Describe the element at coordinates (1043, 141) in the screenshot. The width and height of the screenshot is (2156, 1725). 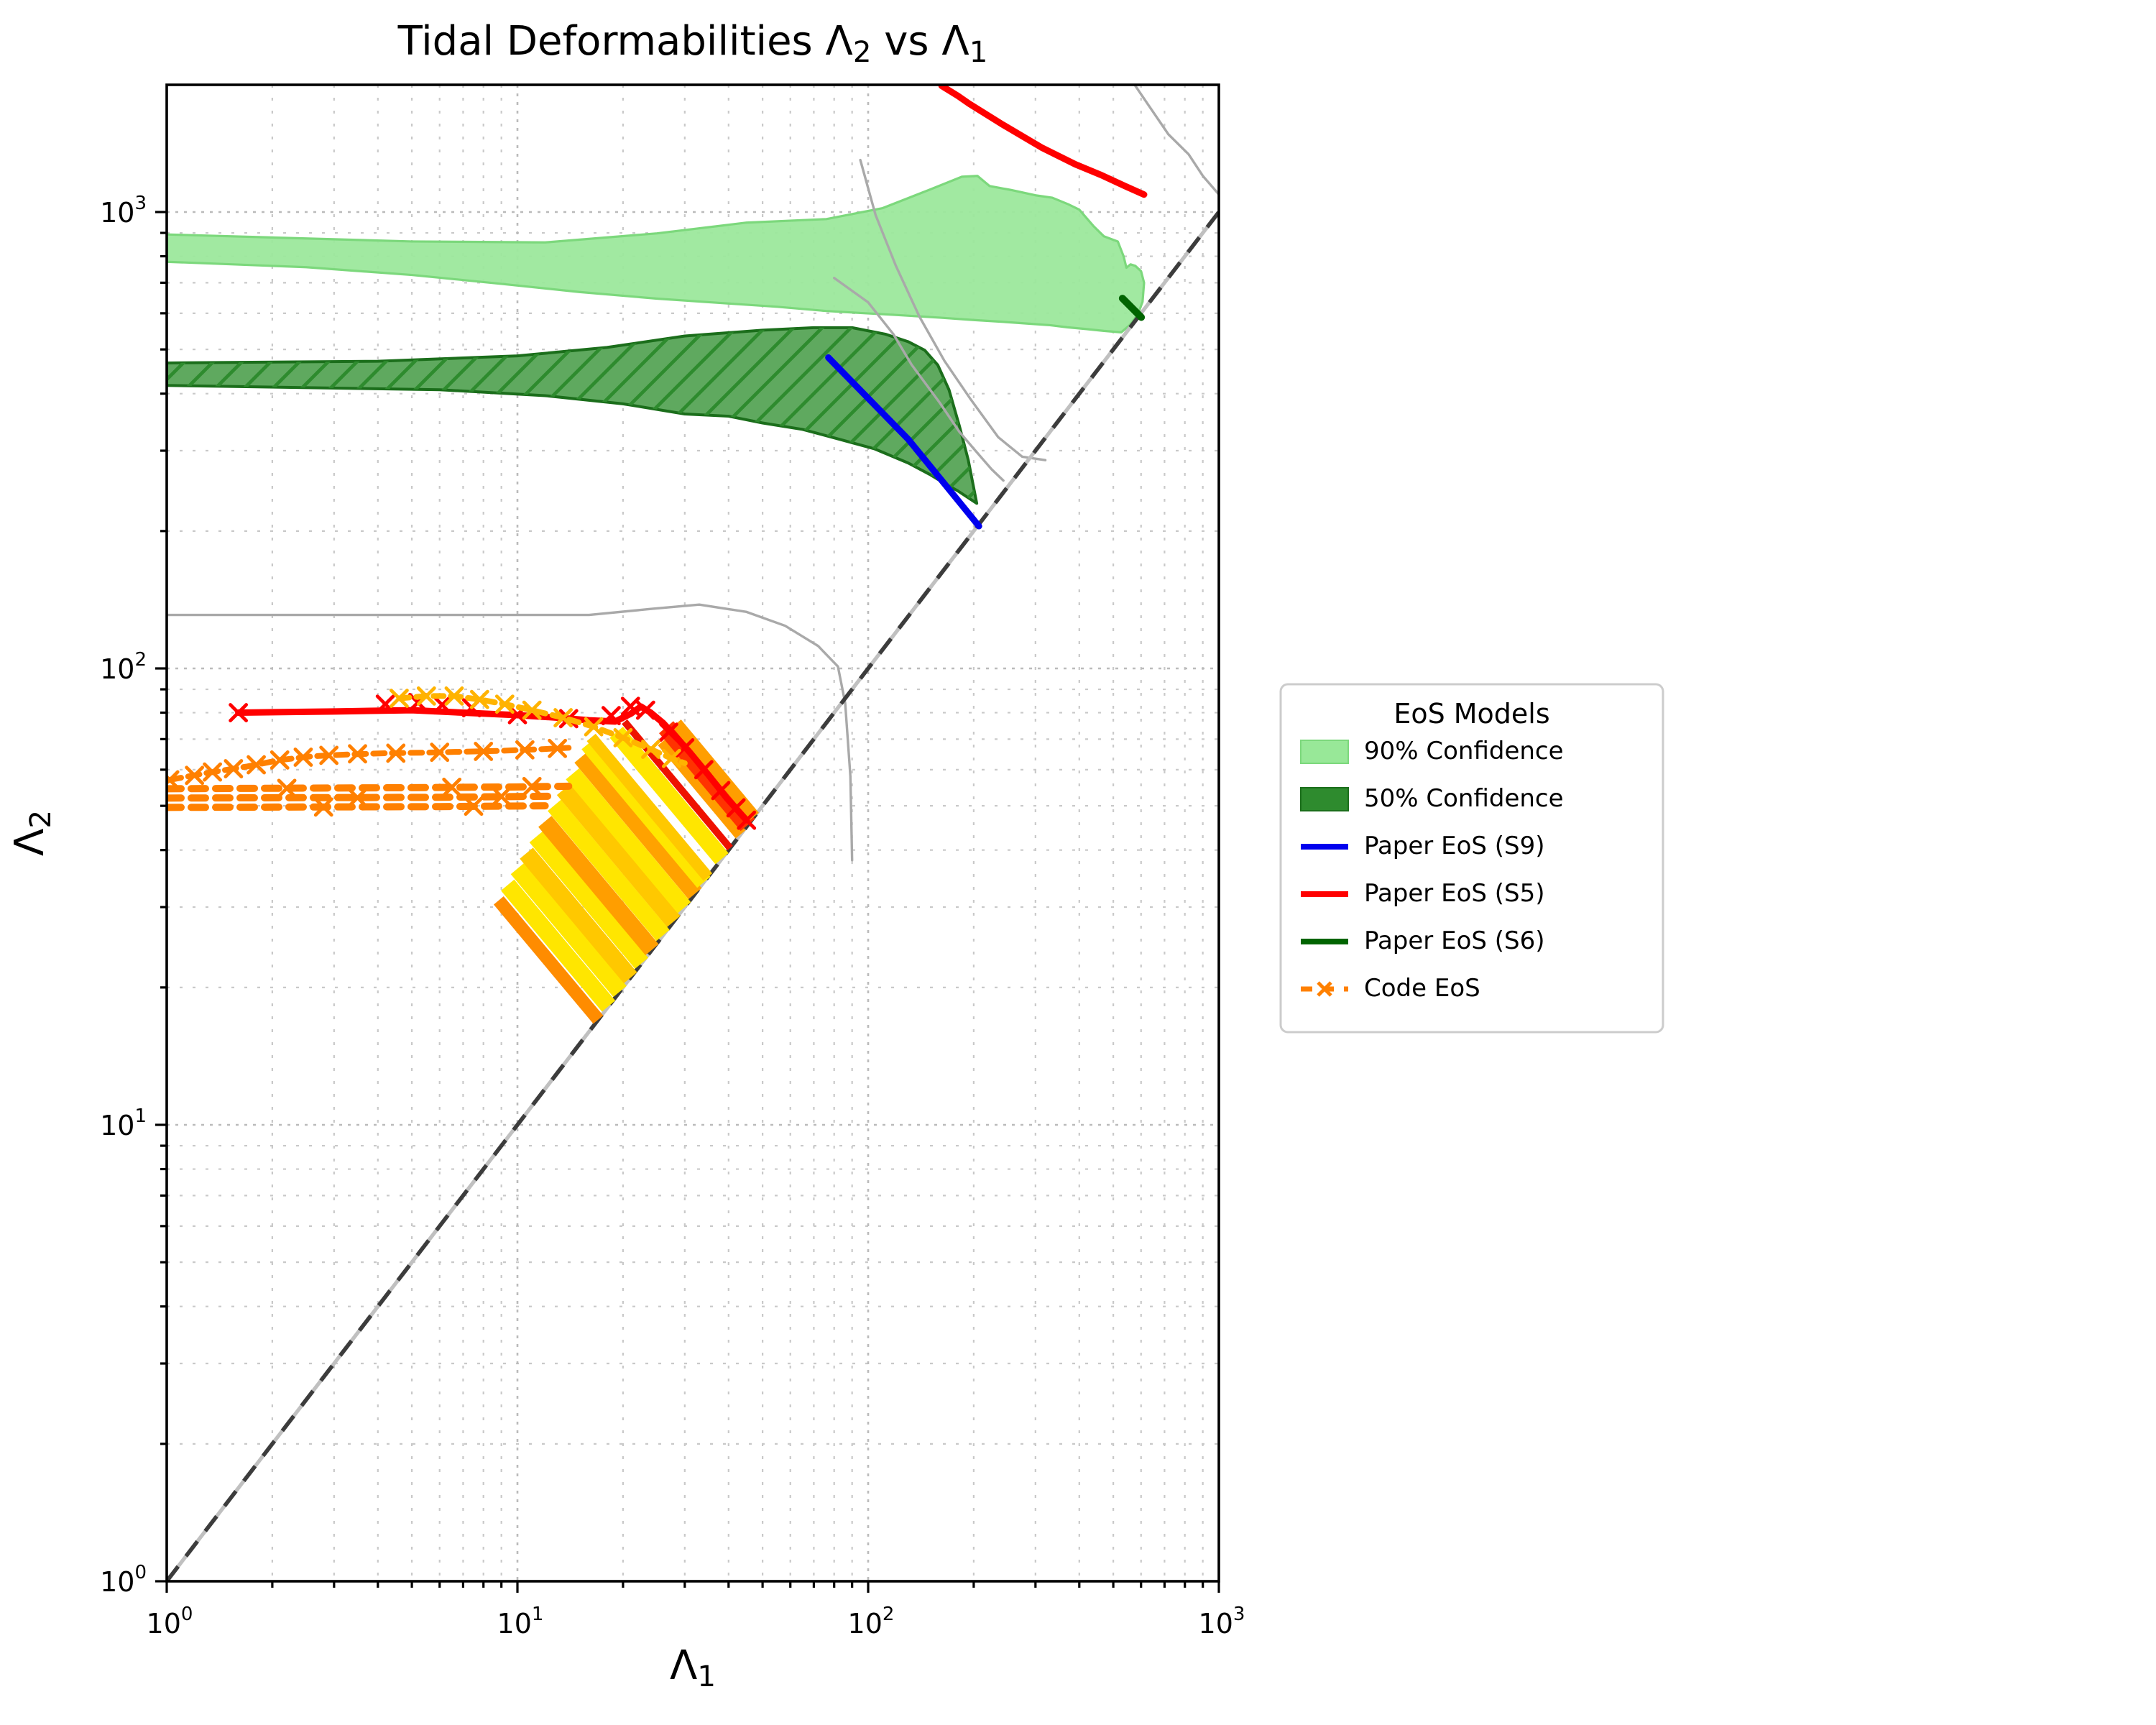
I see `series-paper-eos-s5-upper` at that location.